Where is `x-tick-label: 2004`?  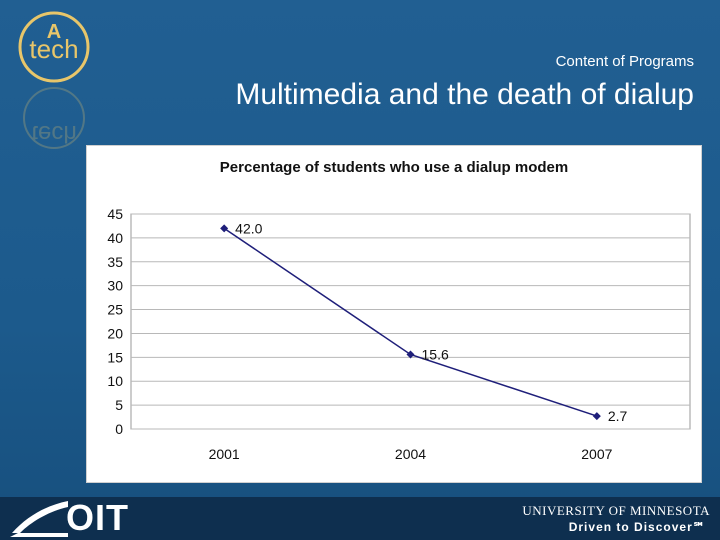 x-tick-label: 2004 is located at coordinates (410, 454).